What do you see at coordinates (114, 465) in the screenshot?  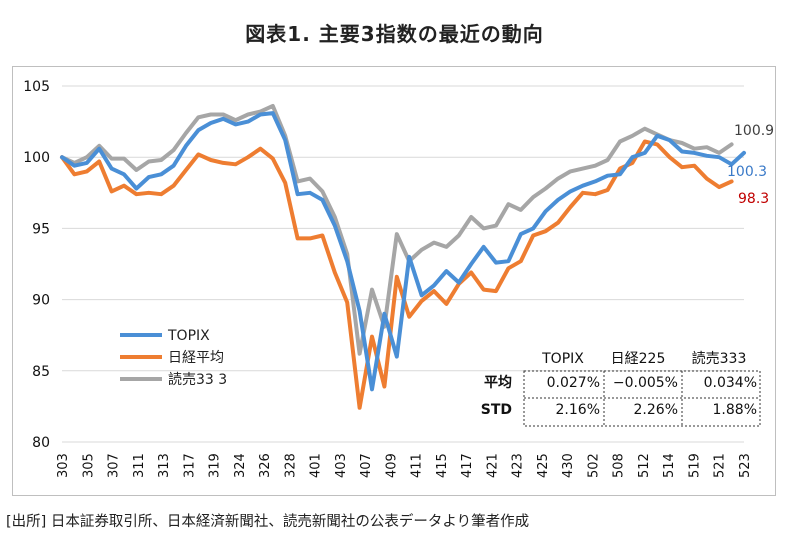 I see `x-tick-label: 307` at bounding box center [114, 465].